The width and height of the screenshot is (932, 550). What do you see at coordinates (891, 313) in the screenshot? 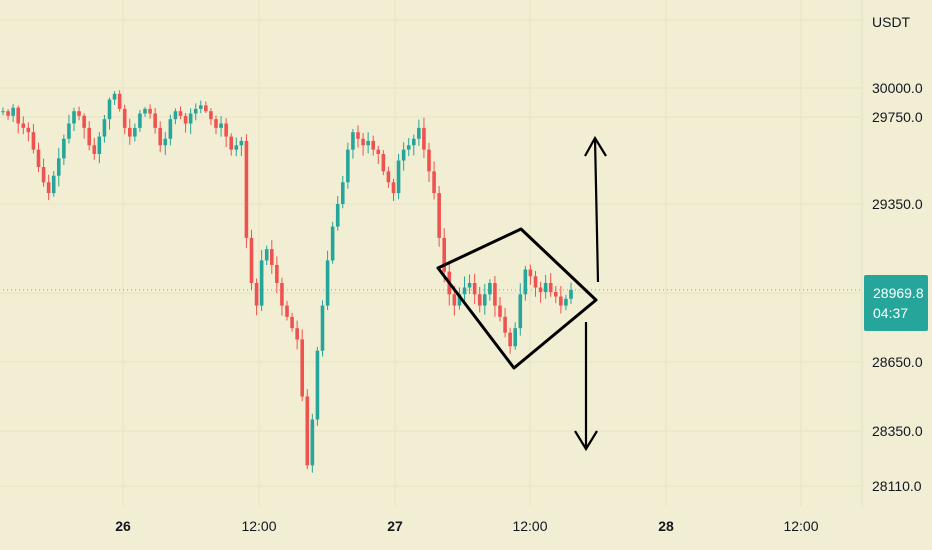
I see `bar-countdown: 04:37` at bounding box center [891, 313].